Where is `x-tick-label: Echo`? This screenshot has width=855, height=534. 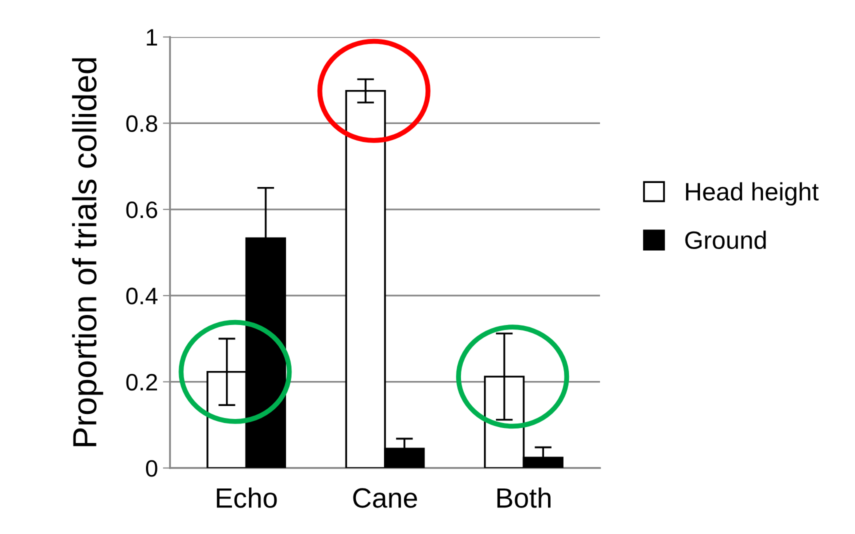
x-tick-label: Echo is located at coordinates (246, 497).